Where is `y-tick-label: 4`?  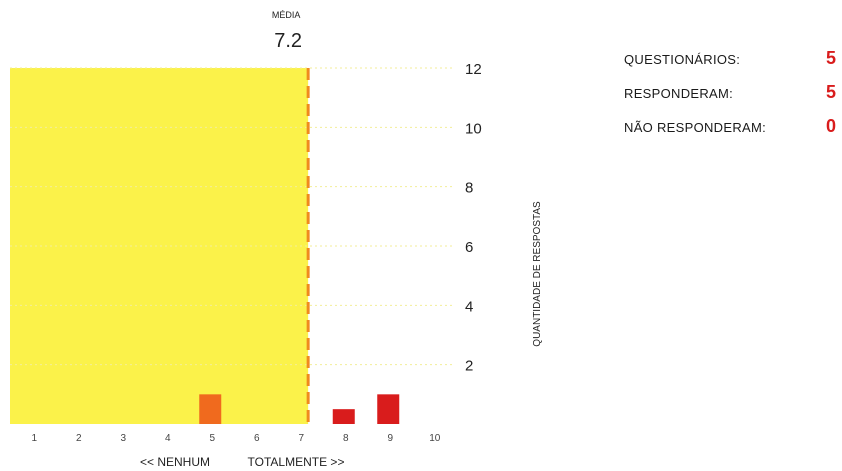 y-tick-label: 4 is located at coordinates (469, 306).